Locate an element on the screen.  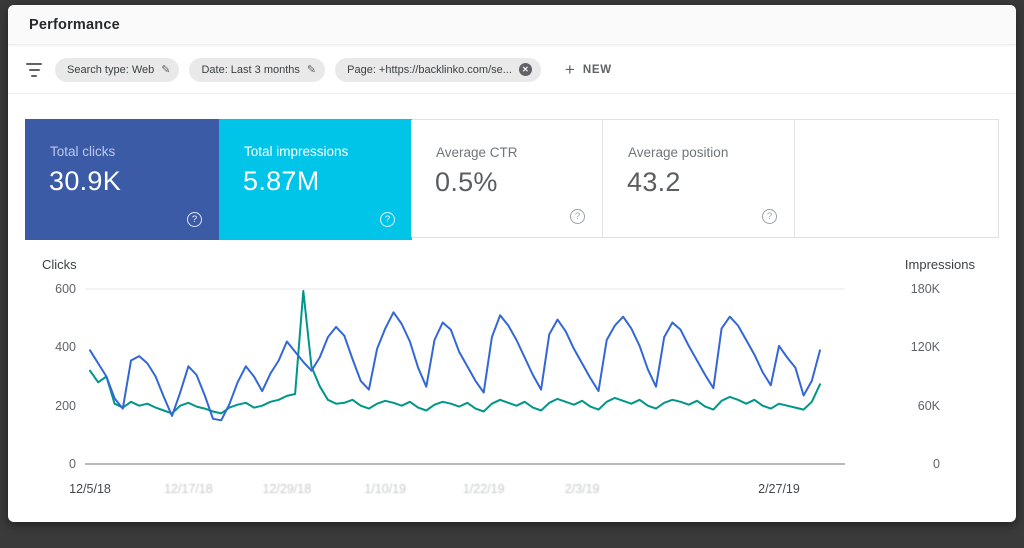
filter-chip-date-range: Date: Last 3 months ✎ is located at coordinates (257, 69).